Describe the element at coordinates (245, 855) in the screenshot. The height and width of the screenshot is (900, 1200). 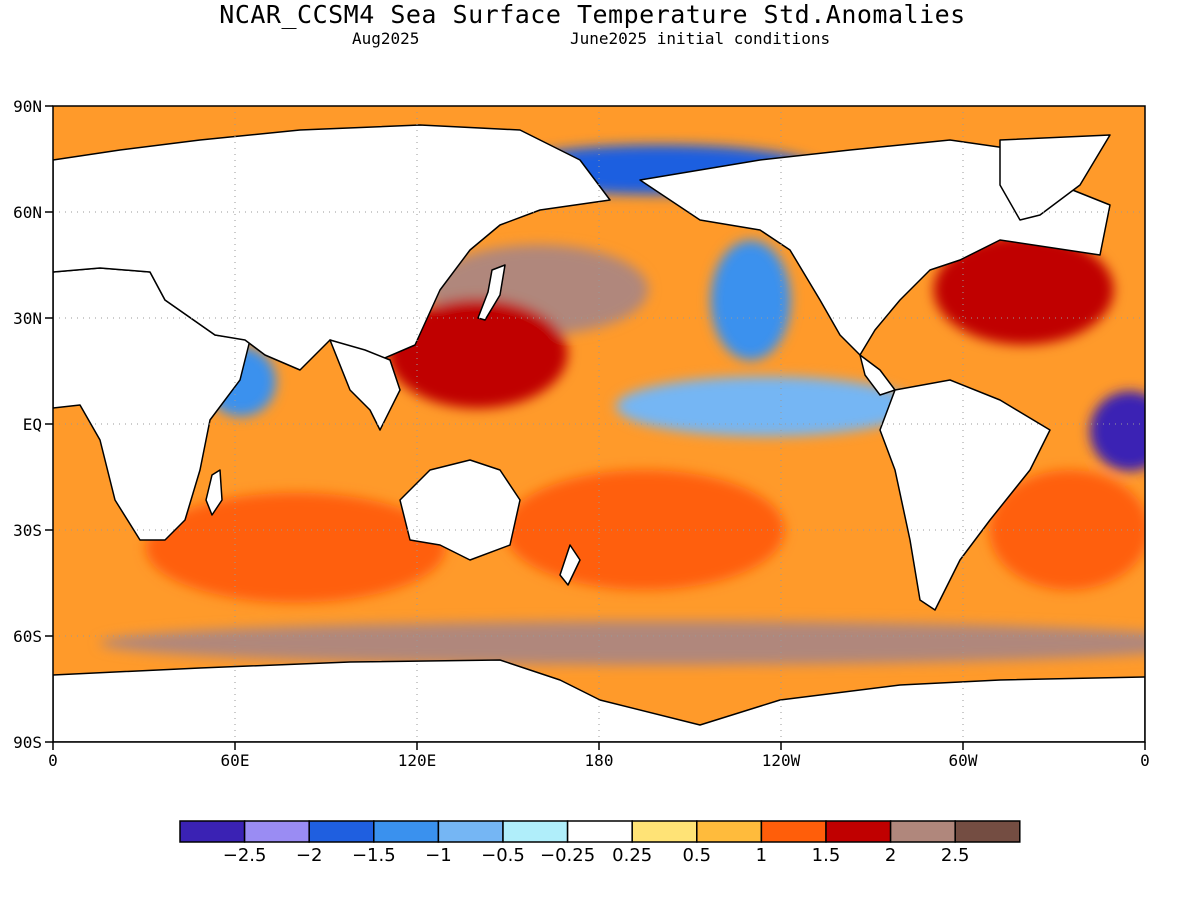
I see `colorbar-label: −2.5` at that location.